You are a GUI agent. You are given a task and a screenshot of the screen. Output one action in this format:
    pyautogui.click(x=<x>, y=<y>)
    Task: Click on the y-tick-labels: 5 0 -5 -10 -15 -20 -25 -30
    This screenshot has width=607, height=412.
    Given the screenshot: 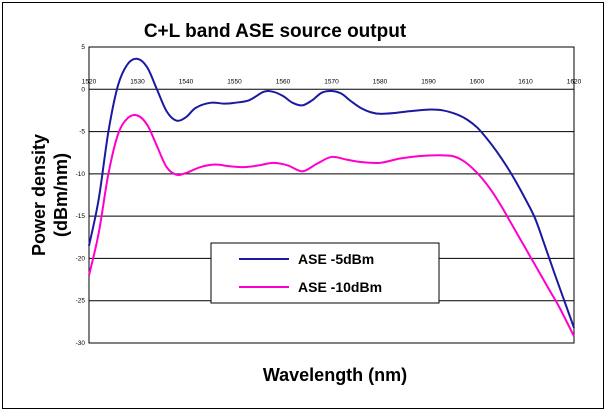 What is the action you would take?
    pyautogui.click(x=81, y=195)
    